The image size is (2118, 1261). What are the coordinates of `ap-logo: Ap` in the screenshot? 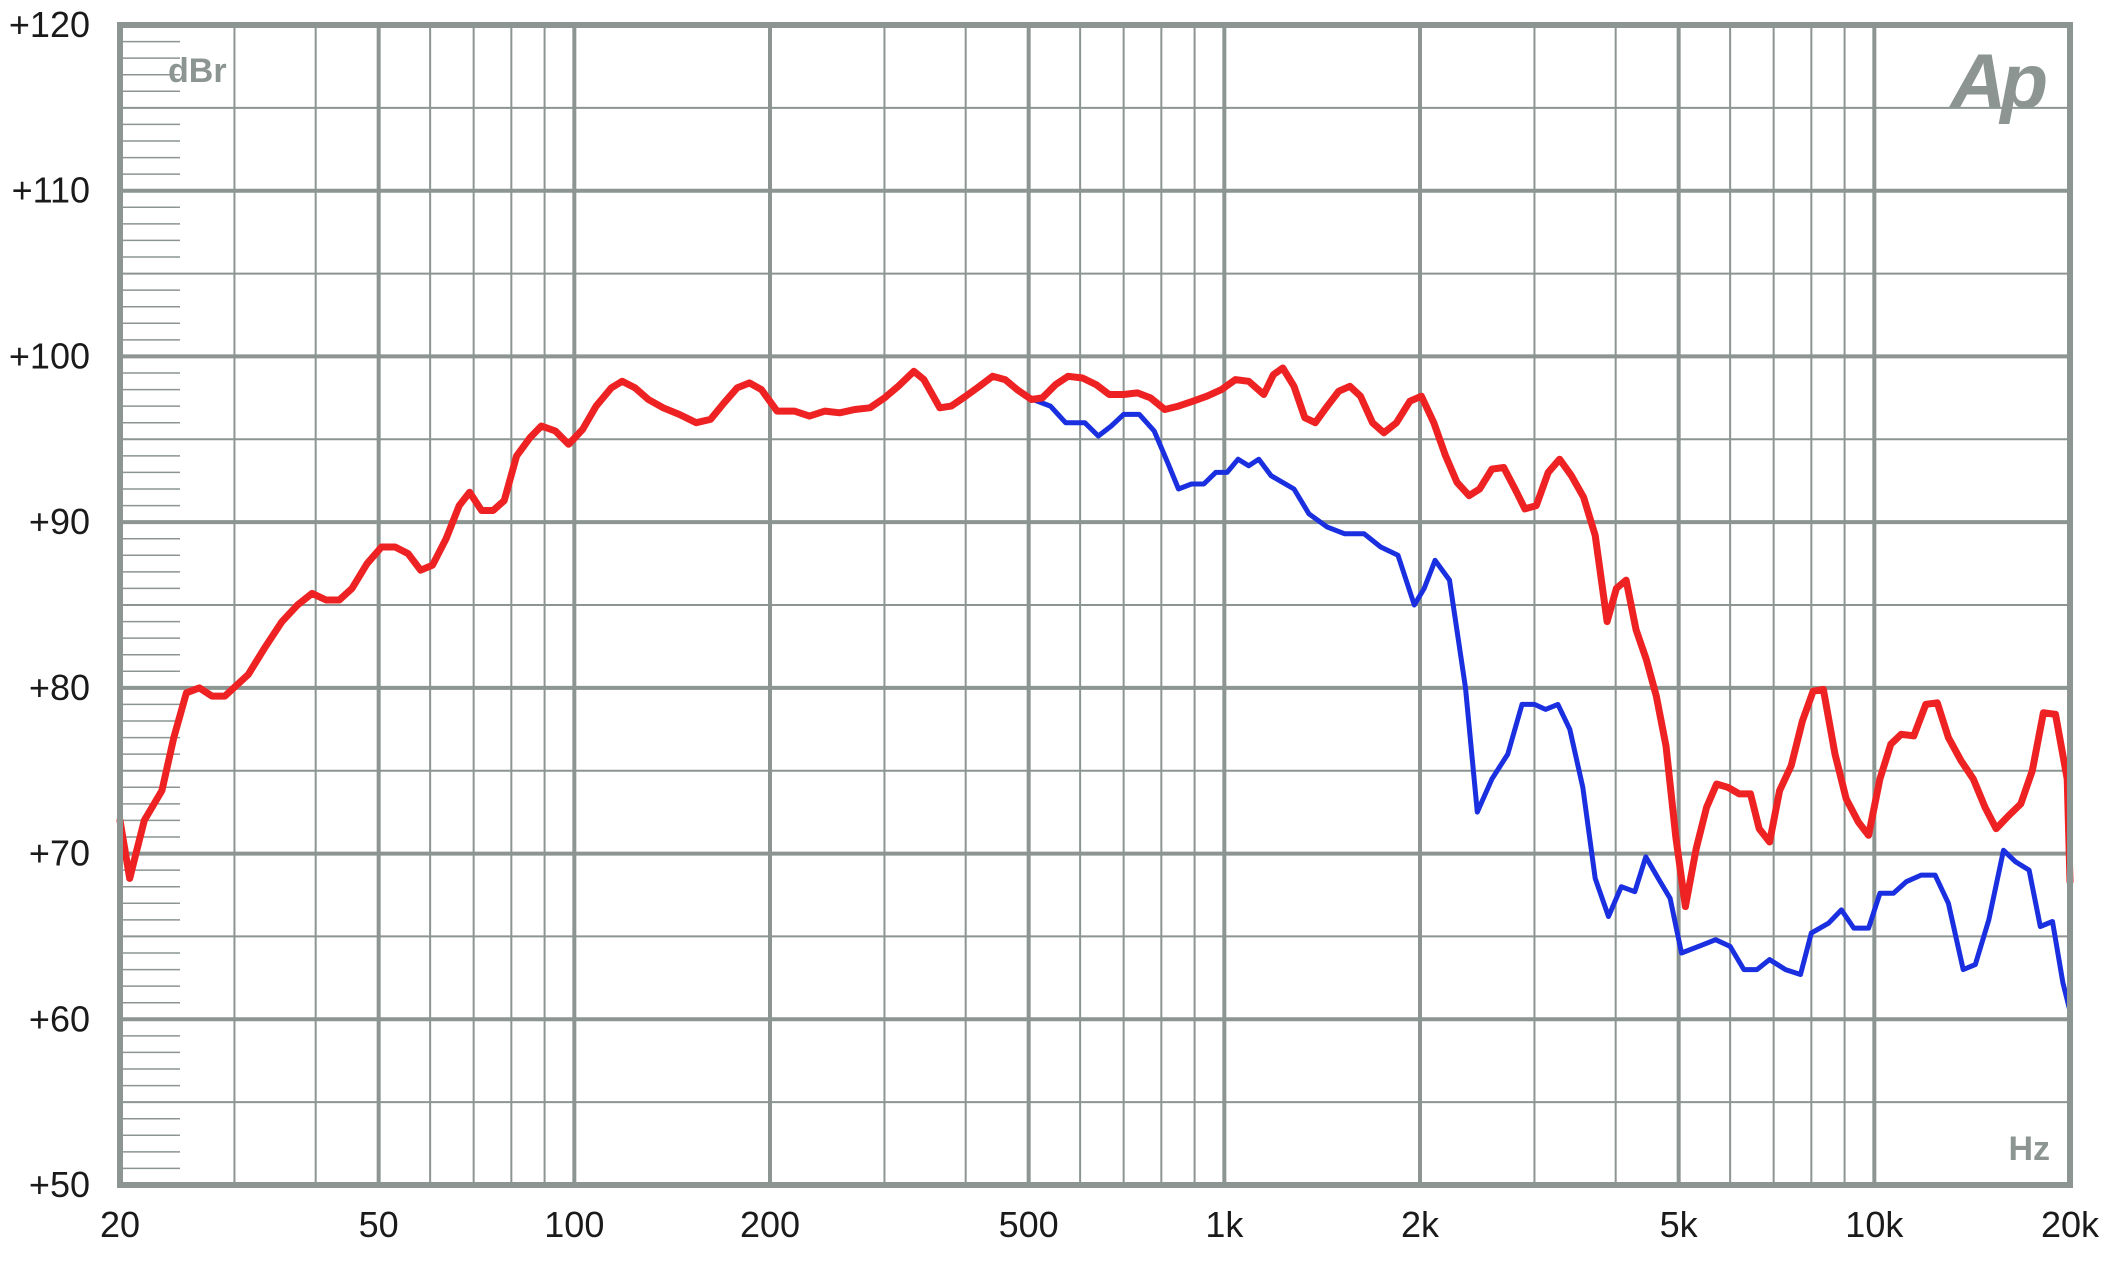 It's located at (1997, 81).